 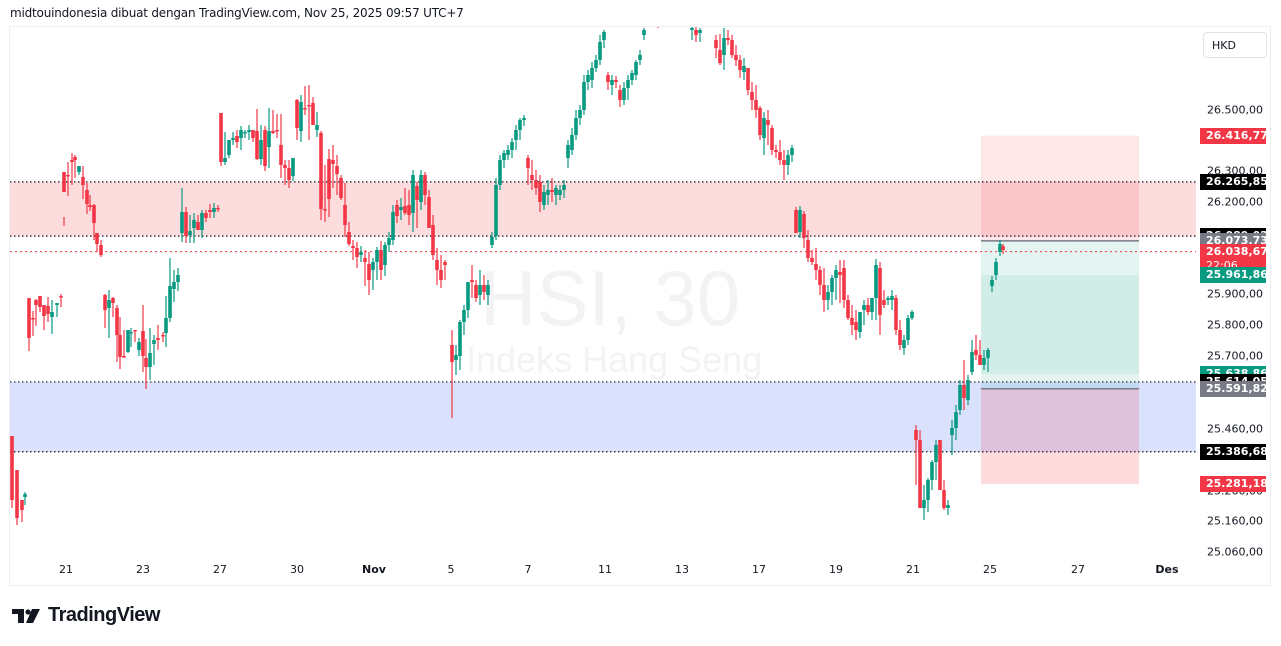 What do you see at coordinates (1060, 381) in the screenshot?
I see `position-target-margin` at bounding box center [1060, 381].